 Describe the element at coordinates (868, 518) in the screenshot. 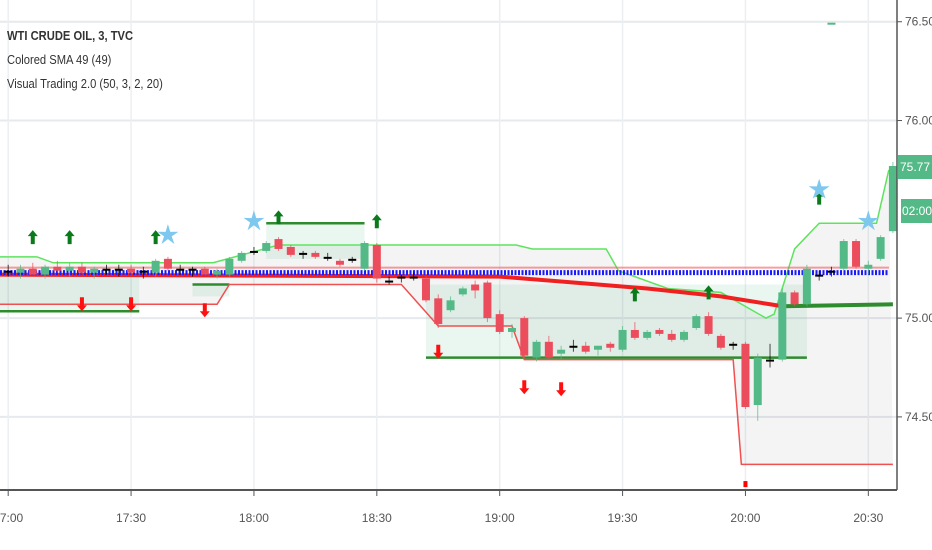

I see `x-tick-label: 20:30` at that location.